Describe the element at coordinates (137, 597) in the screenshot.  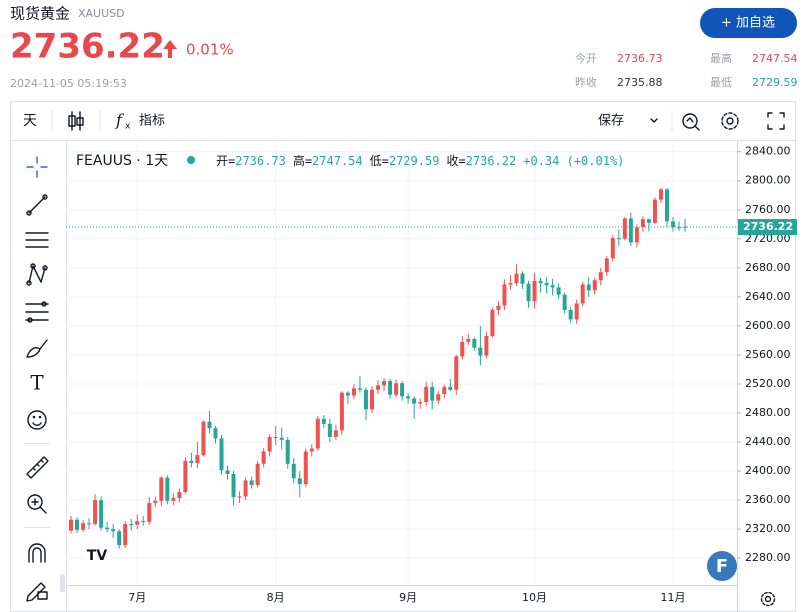
I see `x-tick-label: 7月` at that location.